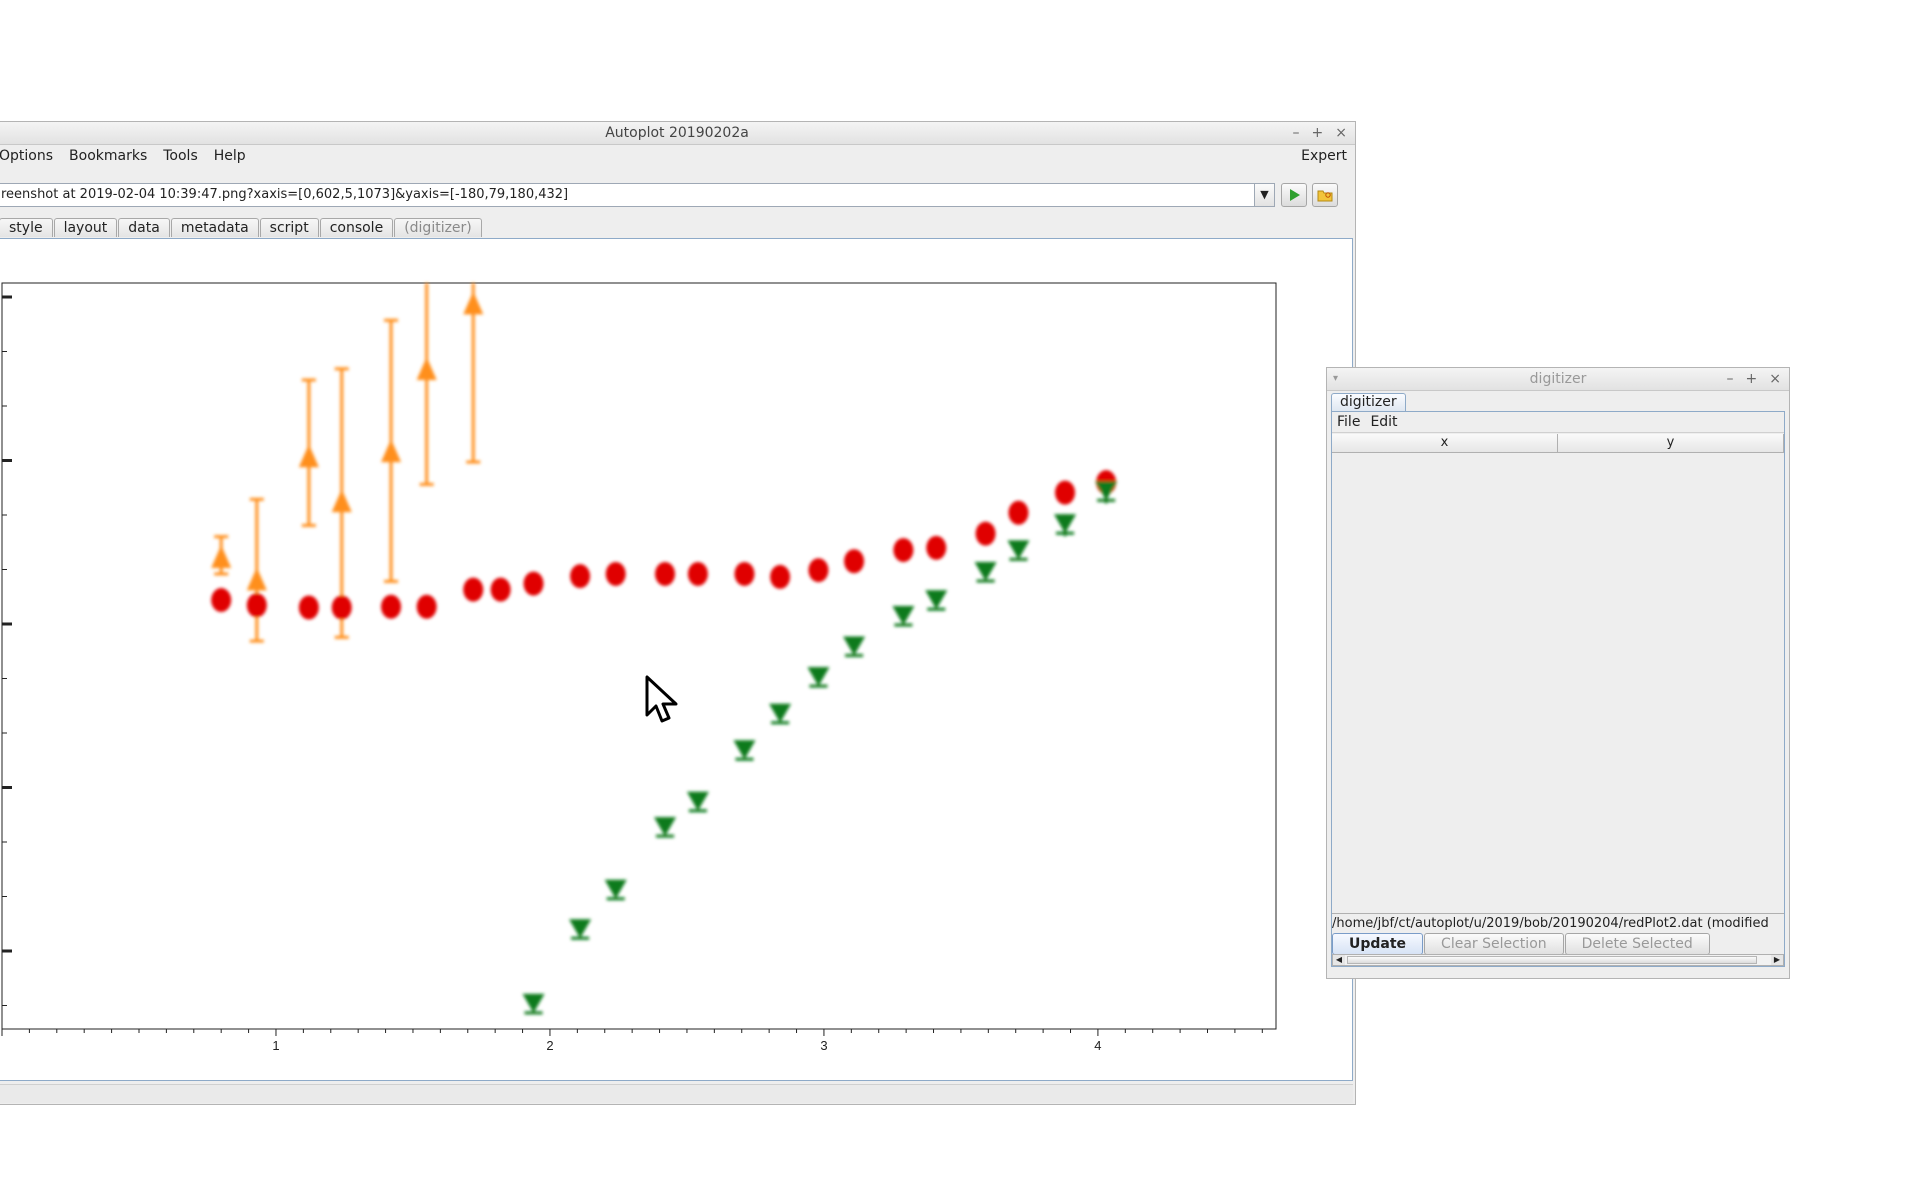 The image size is (1920, 1200). I want to click on chevron-down-icon: ▼, so click(1264, 194).